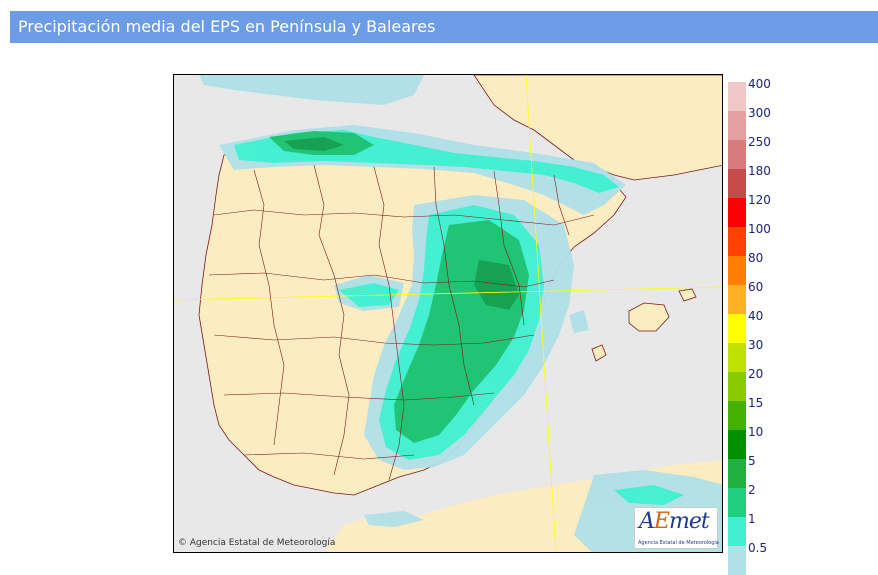 The height and width of the screenshot is (575, 878). Describe the element at coordinates (752, 519) in the screenshot. I see `legend-label: 1` at that location.